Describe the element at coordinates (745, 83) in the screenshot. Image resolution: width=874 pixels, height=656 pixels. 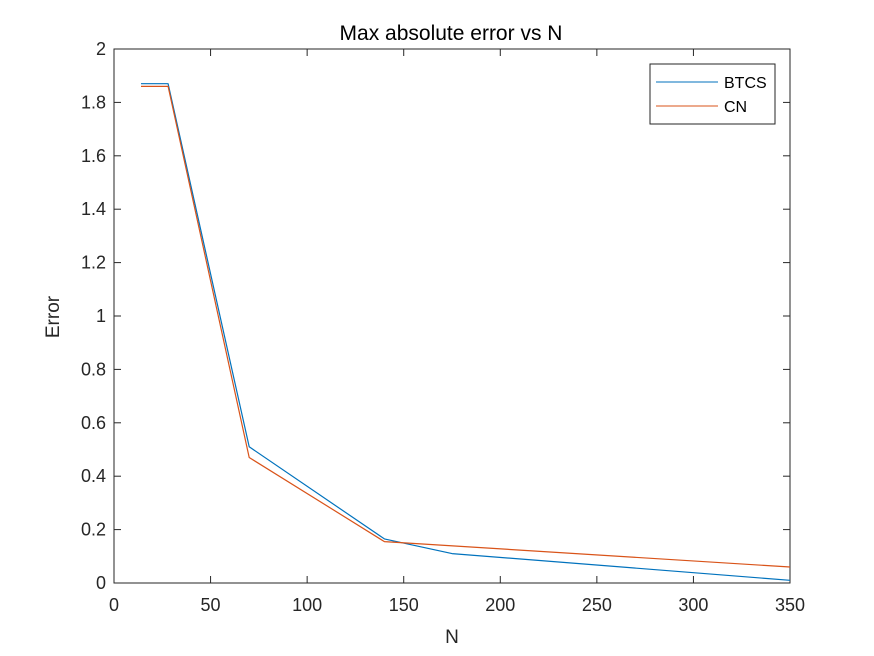
I see `legend-label-btcs: BTCS` at that location.